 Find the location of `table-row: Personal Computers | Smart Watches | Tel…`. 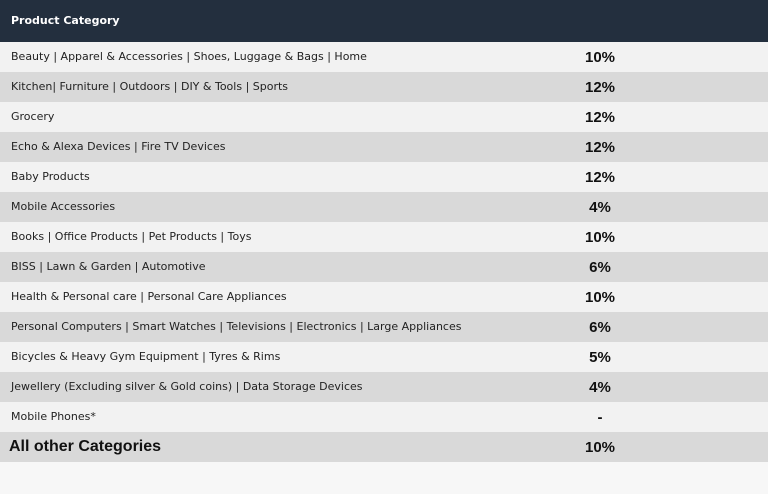

table-row: Personal Computers | Smart Watches | Tel… is located at coordinates (384, 327).